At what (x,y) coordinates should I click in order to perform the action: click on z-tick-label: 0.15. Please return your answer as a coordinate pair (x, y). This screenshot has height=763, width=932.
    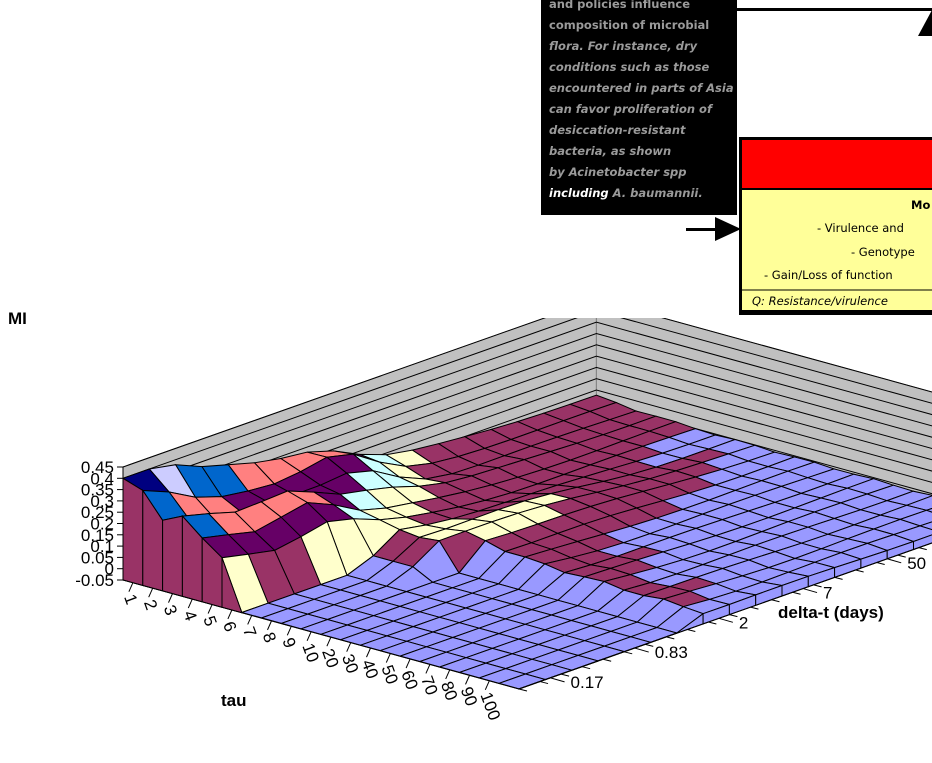
    Looking at the image, I should click on (97, 535).